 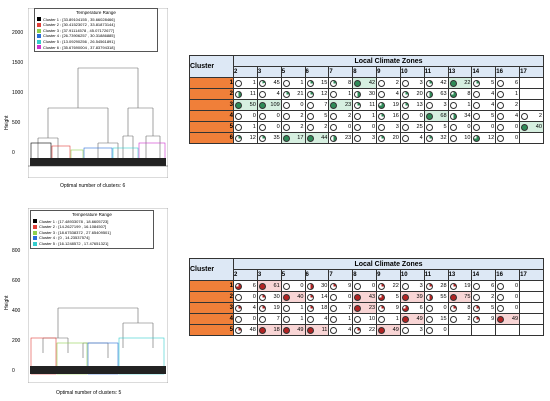 What do you see at coordinates (79, 36) in the screenshot?
I see `top-legend-label: Cluster 4 : [26.73906257 , 30.31886885]` at bounding box center [79, 36].